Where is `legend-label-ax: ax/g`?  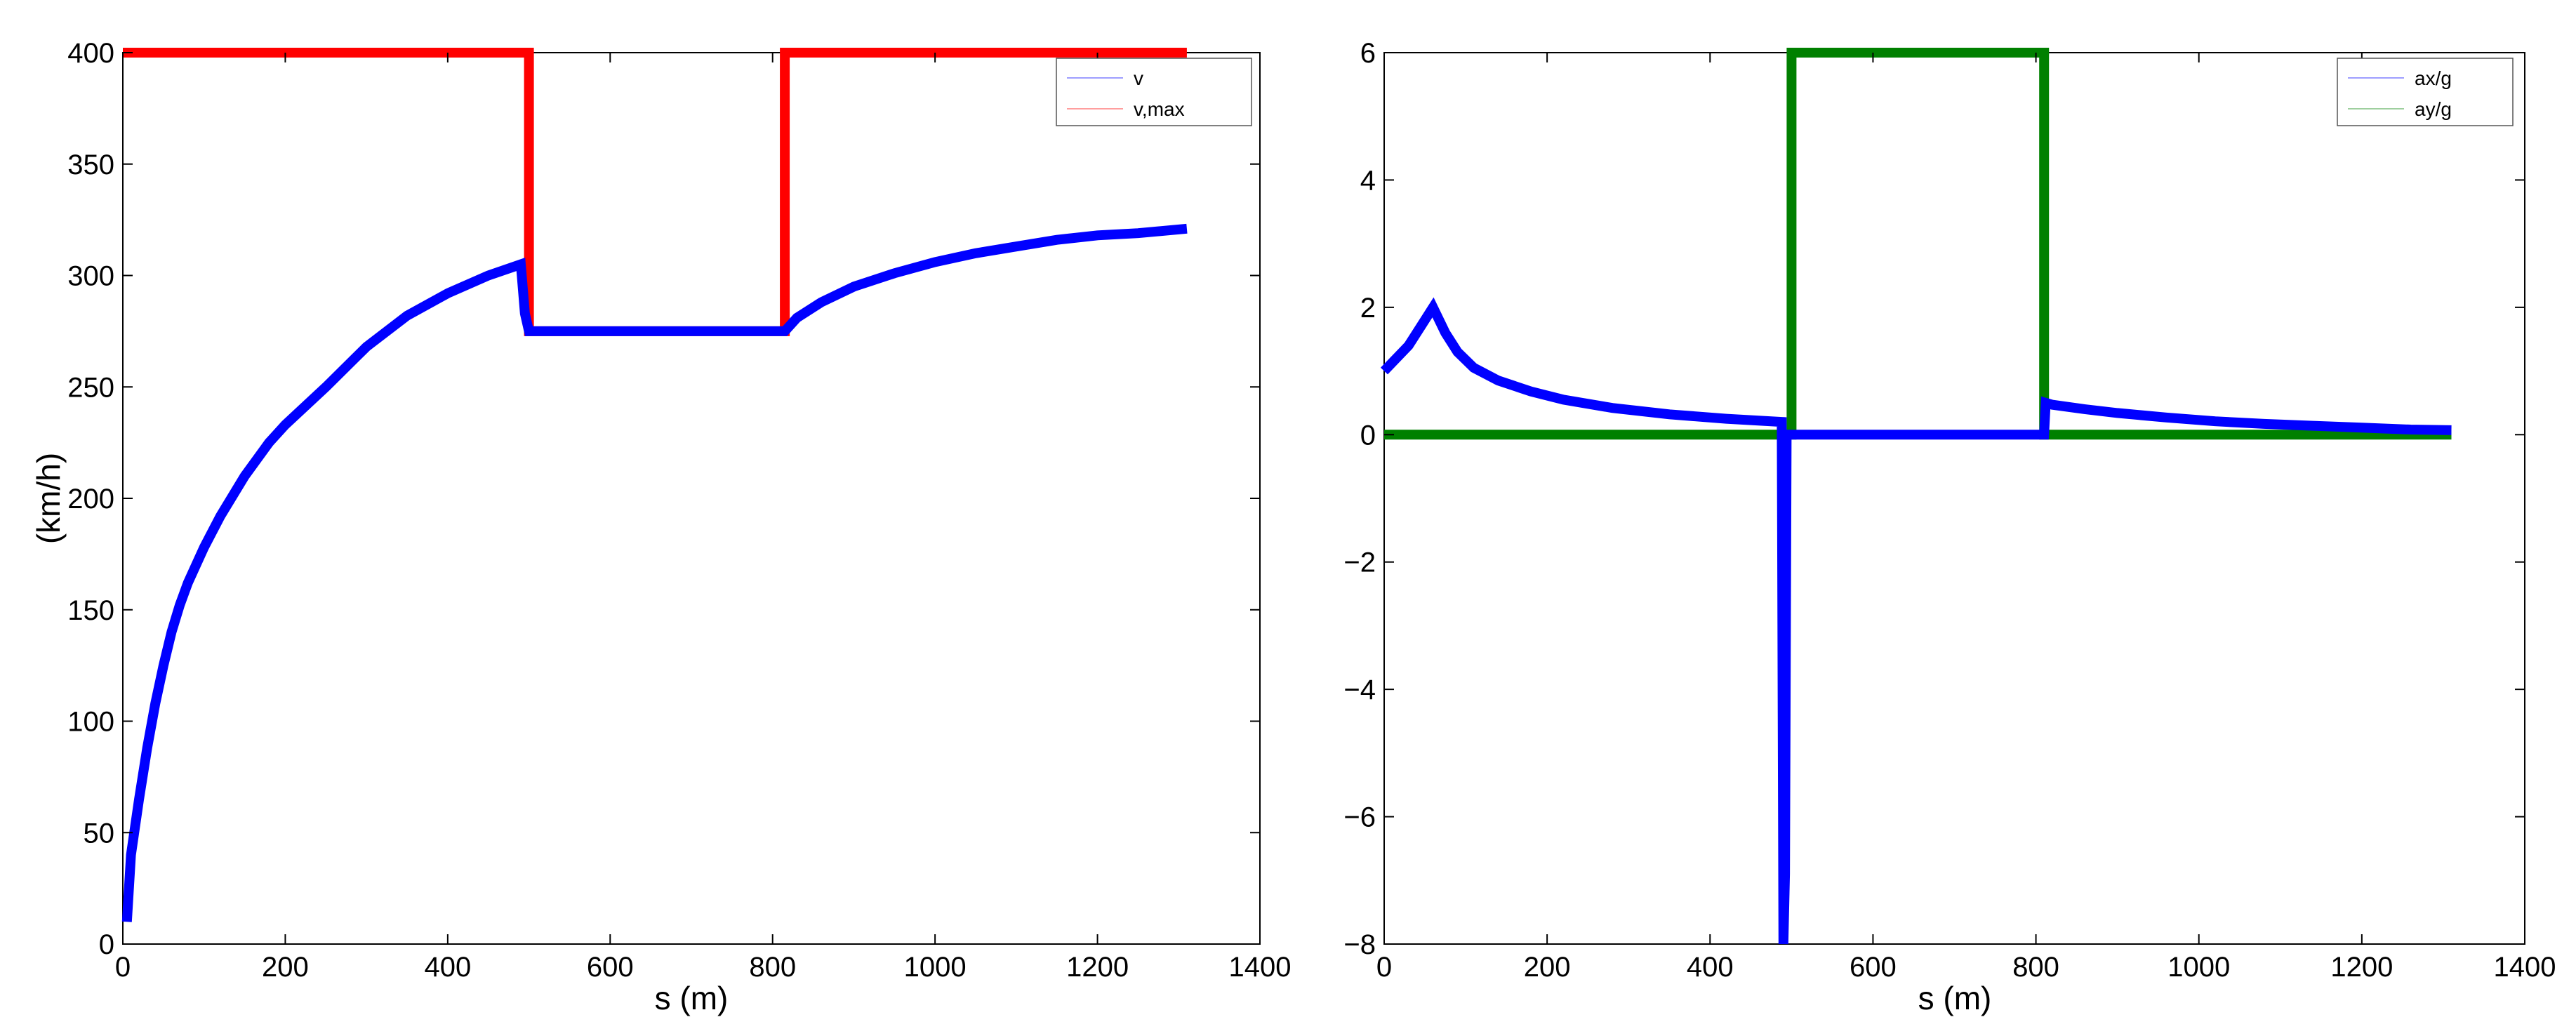 legend-label-ax: ax/g is located at coordinates (2434, 78).